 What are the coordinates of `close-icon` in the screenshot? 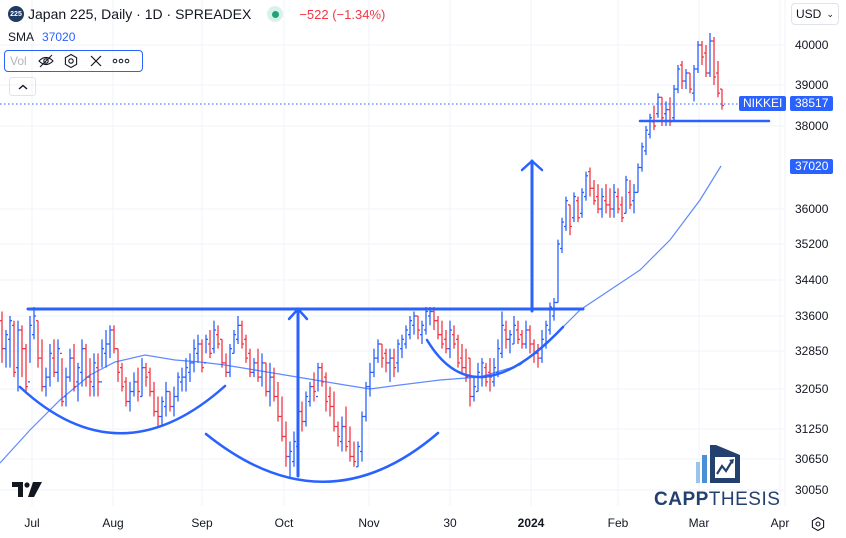 It's located at (96, 61).